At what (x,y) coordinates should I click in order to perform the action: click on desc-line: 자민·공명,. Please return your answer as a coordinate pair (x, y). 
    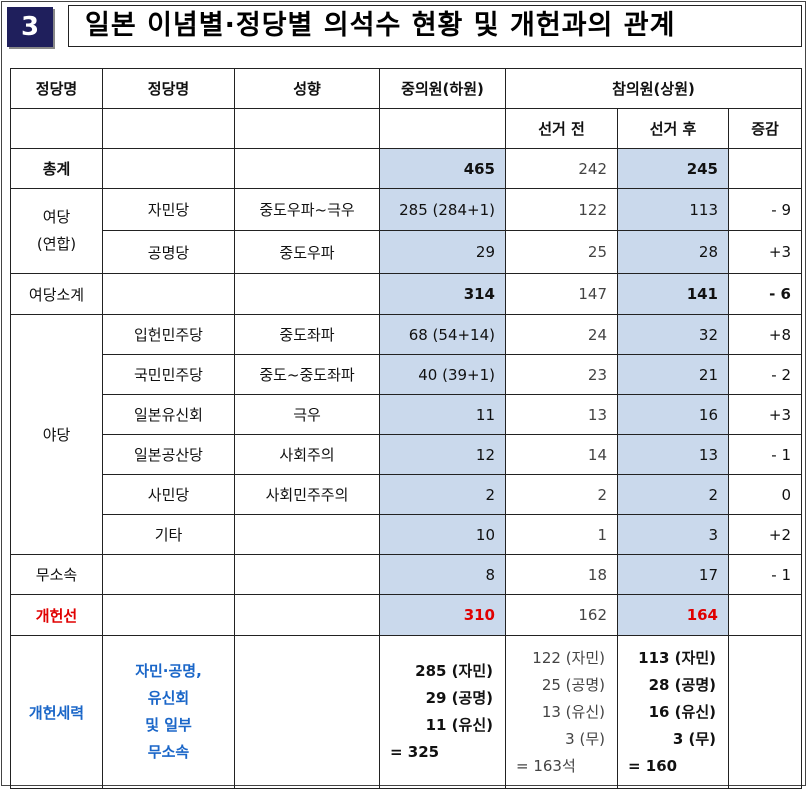
    Looking at the image, I should click on (168, 671).